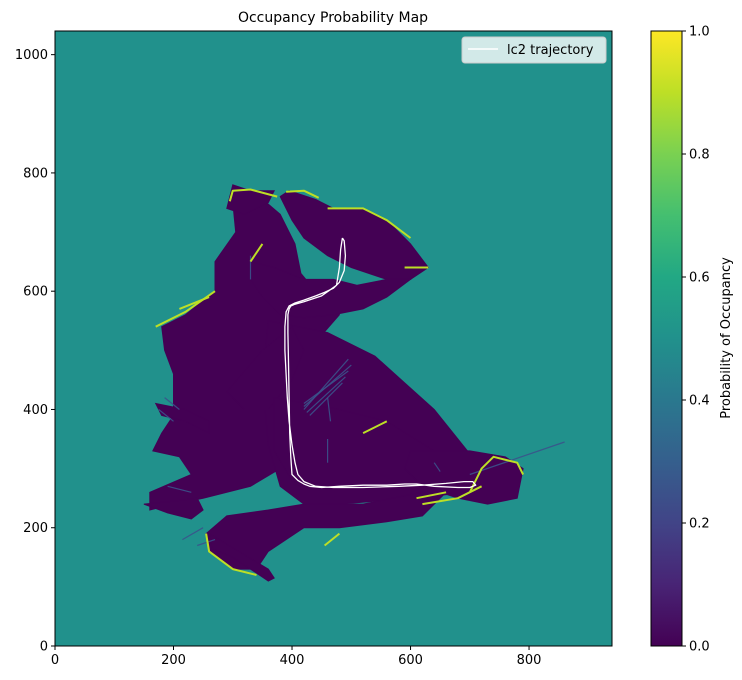  What do you see at coordinates (333, 18) in the screenshot?
I see `chart-title: Occupancy Probability Map` at bounding box center [333, 18].